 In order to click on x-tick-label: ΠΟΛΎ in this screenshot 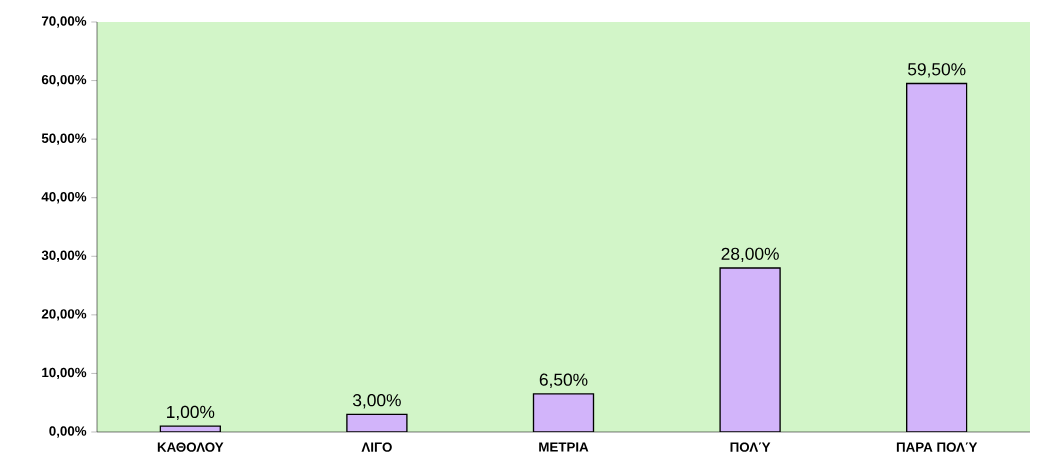, I will do `click(750, 447)`.